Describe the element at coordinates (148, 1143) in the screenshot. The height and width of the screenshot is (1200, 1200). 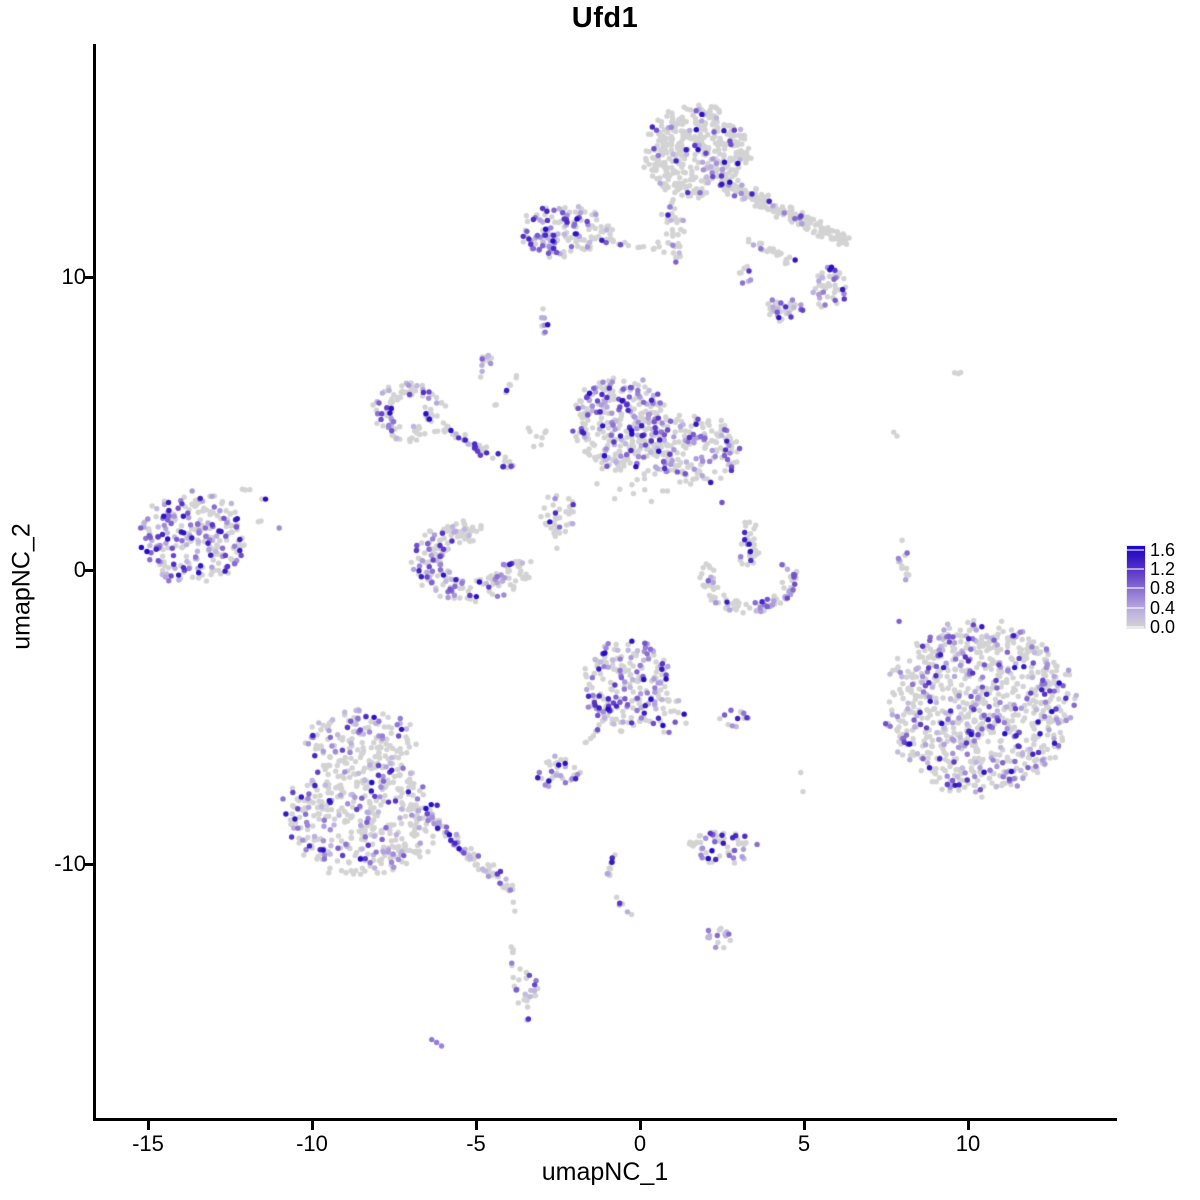
I see `x-tick-label: -15` at that location.